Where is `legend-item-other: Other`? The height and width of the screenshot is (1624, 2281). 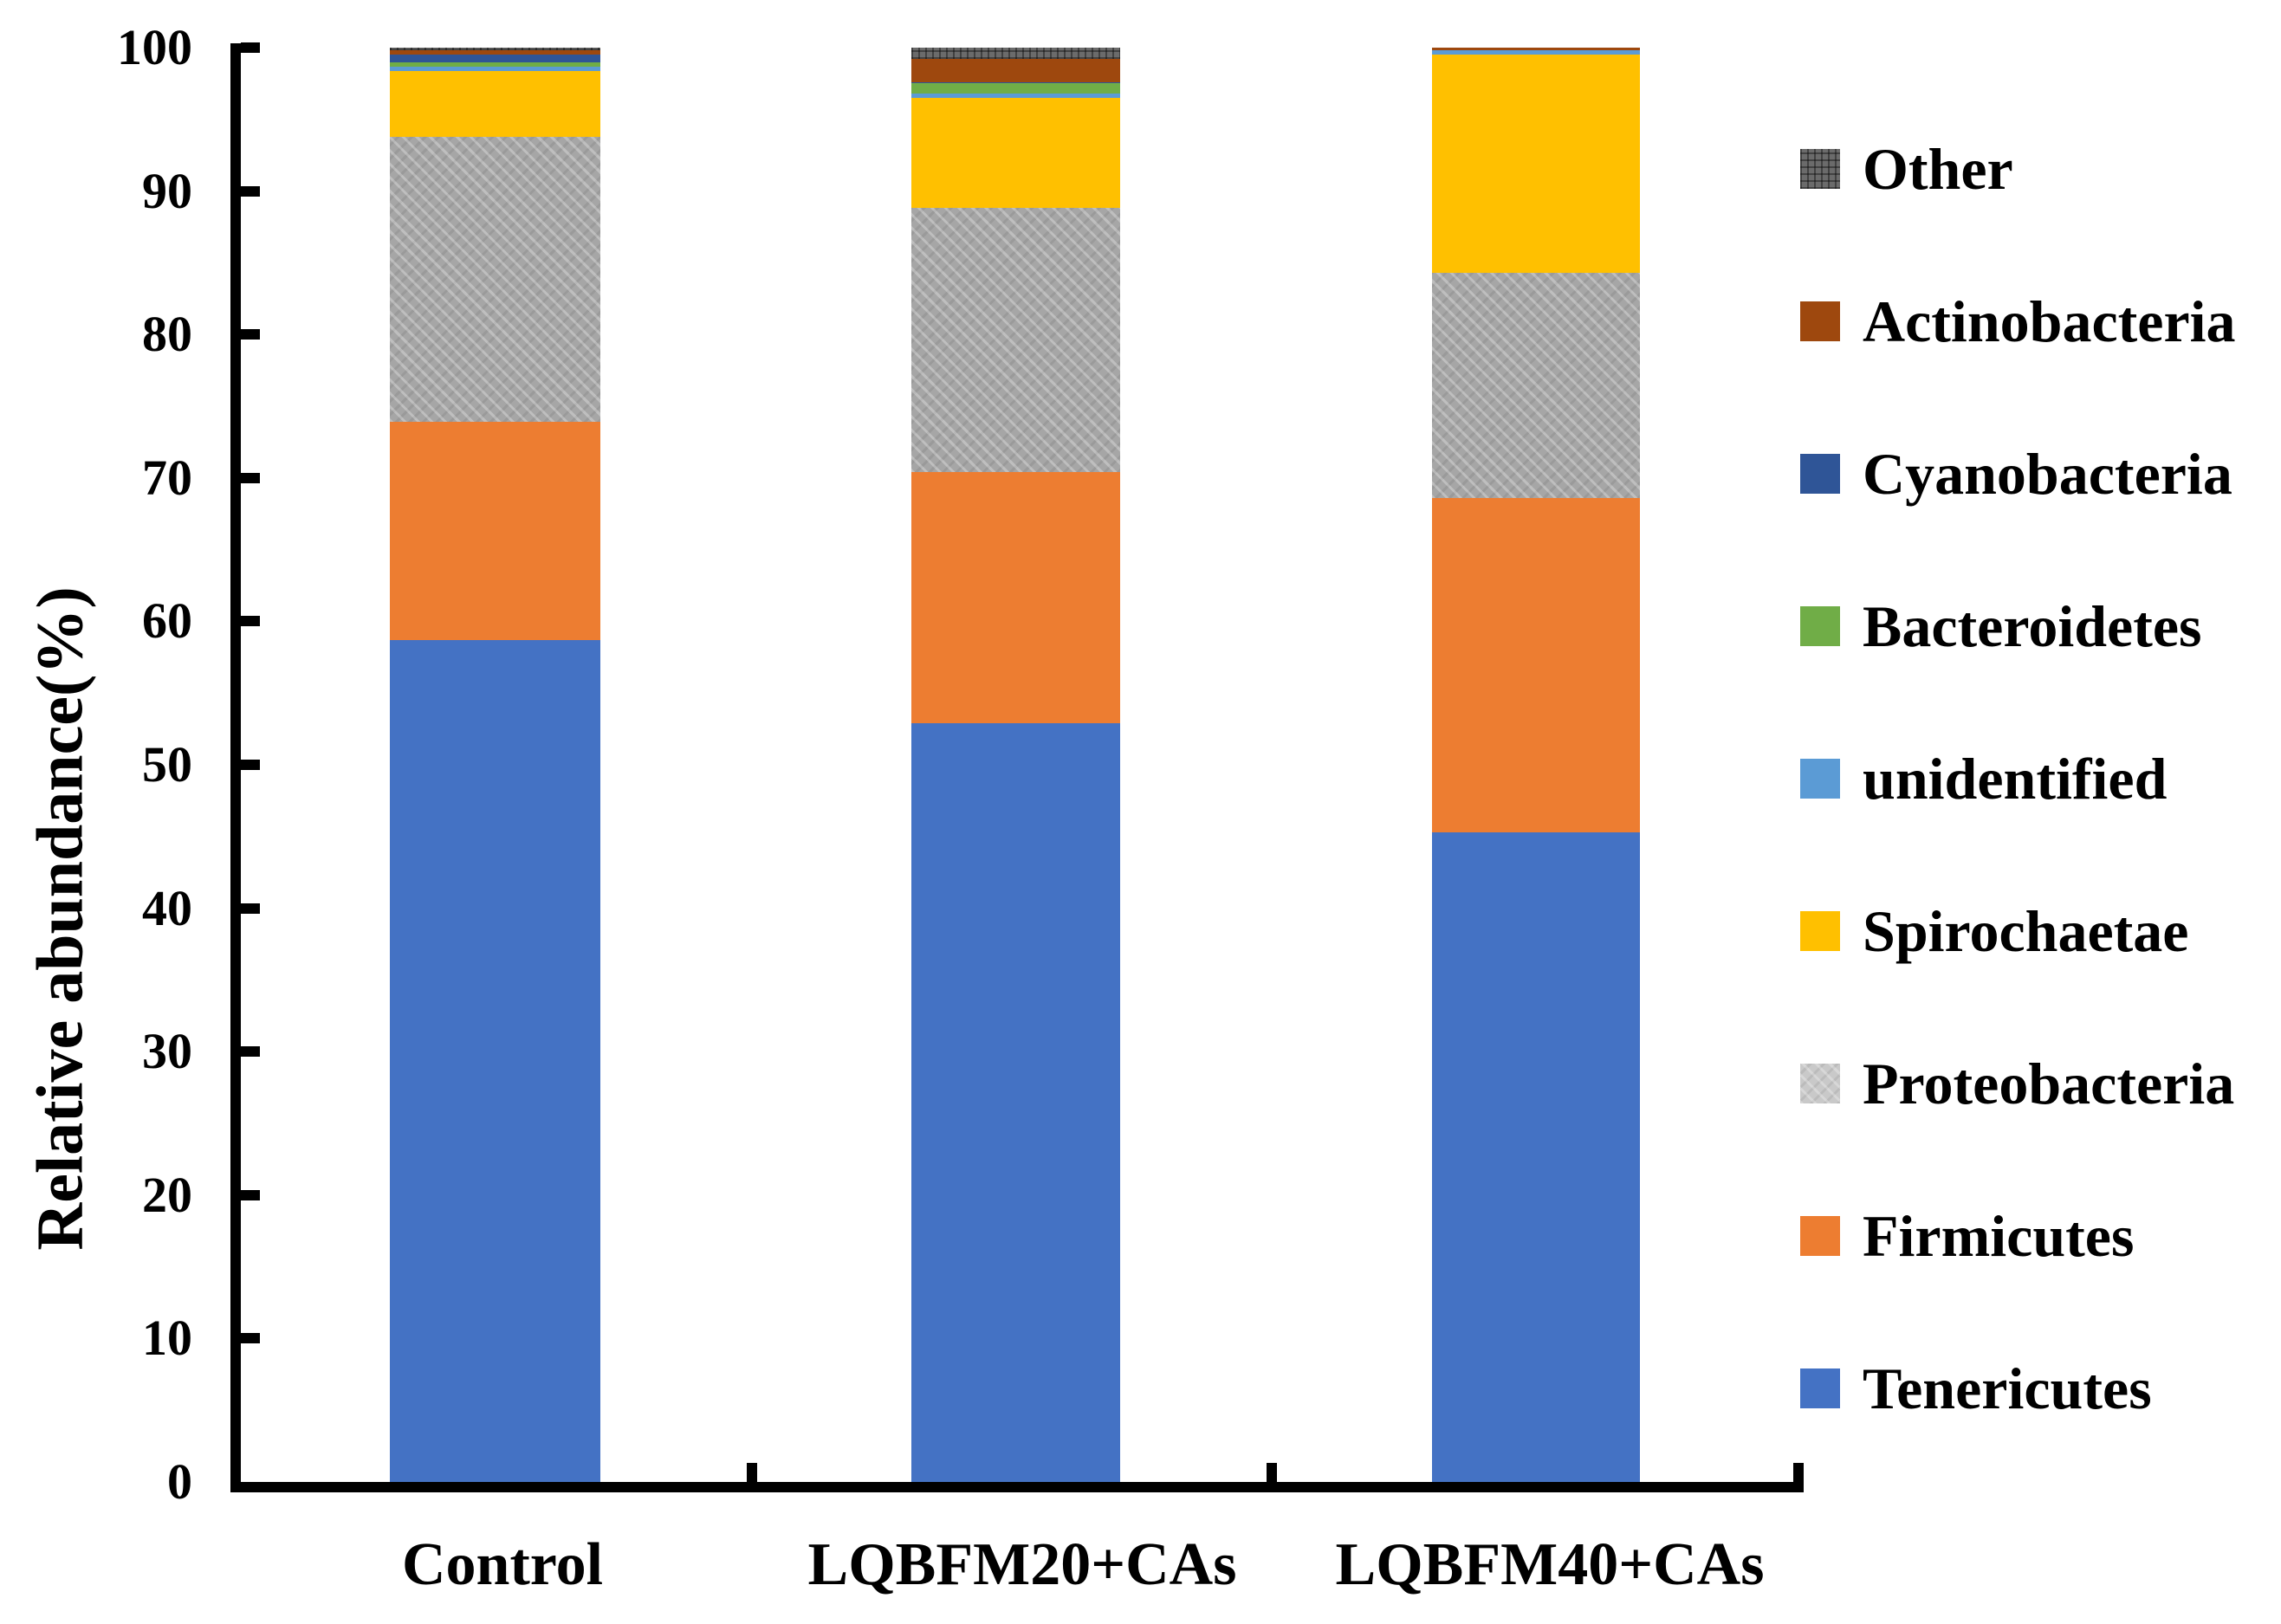 legend-item-other: Other is located at coordinates (1906, 169).